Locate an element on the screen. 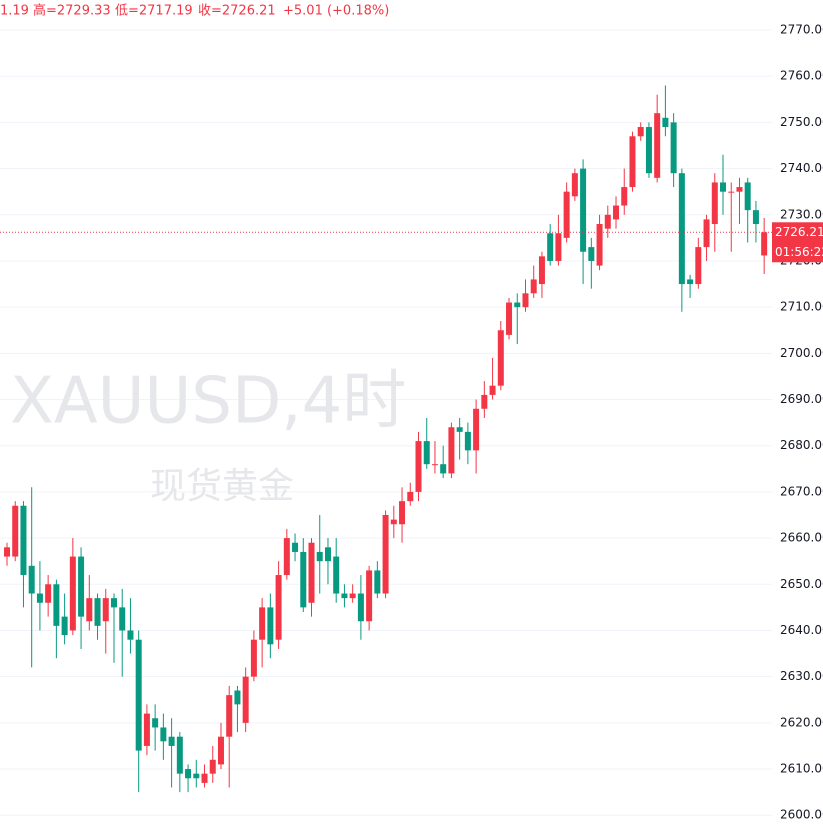 The height and width of the screenshot is (824, 823). y-tick-label: 2700.00 is located at coordinates (801, 353).